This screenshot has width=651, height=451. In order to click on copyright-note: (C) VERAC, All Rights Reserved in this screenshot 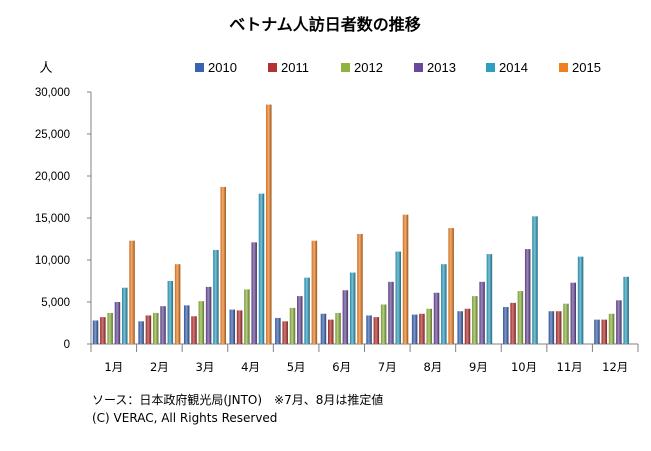, I will do `click(185, 418)`.